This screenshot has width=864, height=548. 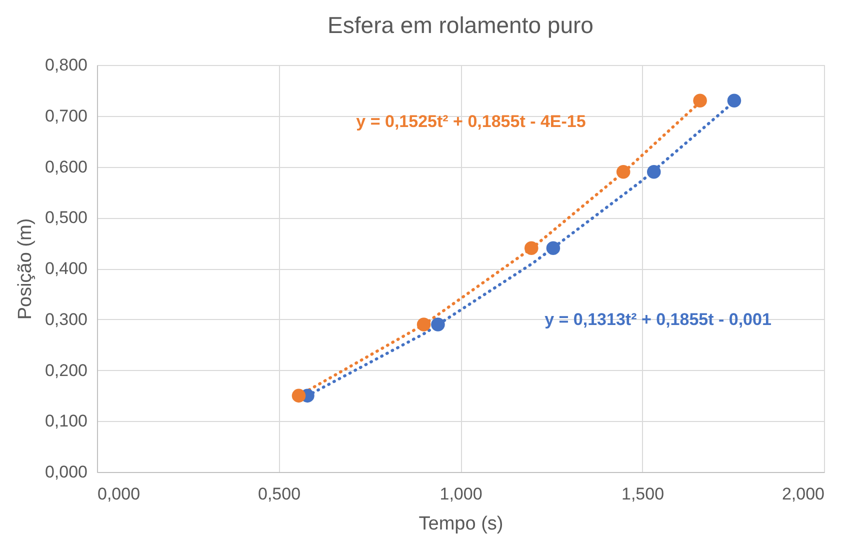 I want to click on annotation: y = 0,1313t² + 0,1855t - 0,001, so click(x=658, y=319).